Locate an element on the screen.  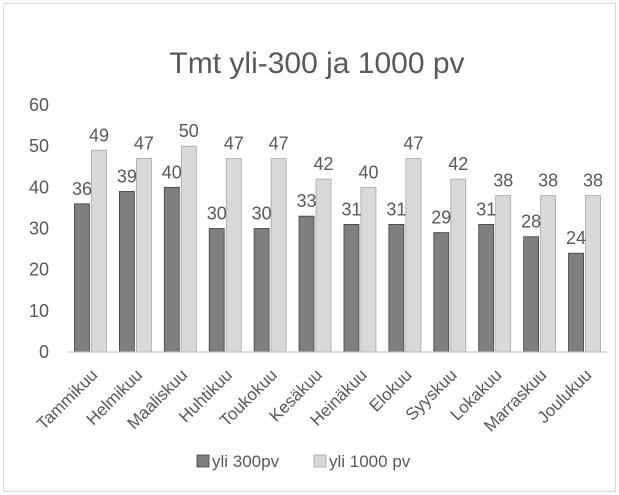
y-tick-label: 0 is located at coordinates (44, 352).